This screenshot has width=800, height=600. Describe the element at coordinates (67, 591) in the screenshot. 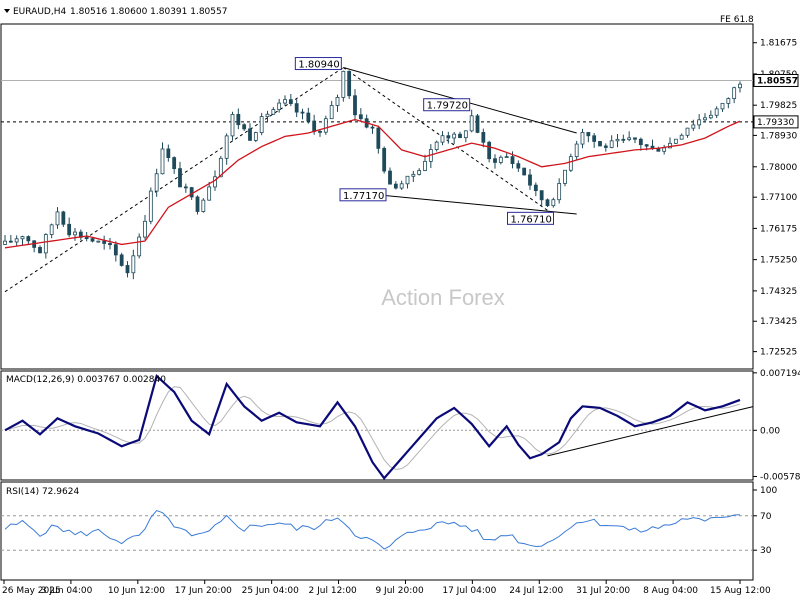

I see `time-tick-label: 3 Jun 04:00` at that location.